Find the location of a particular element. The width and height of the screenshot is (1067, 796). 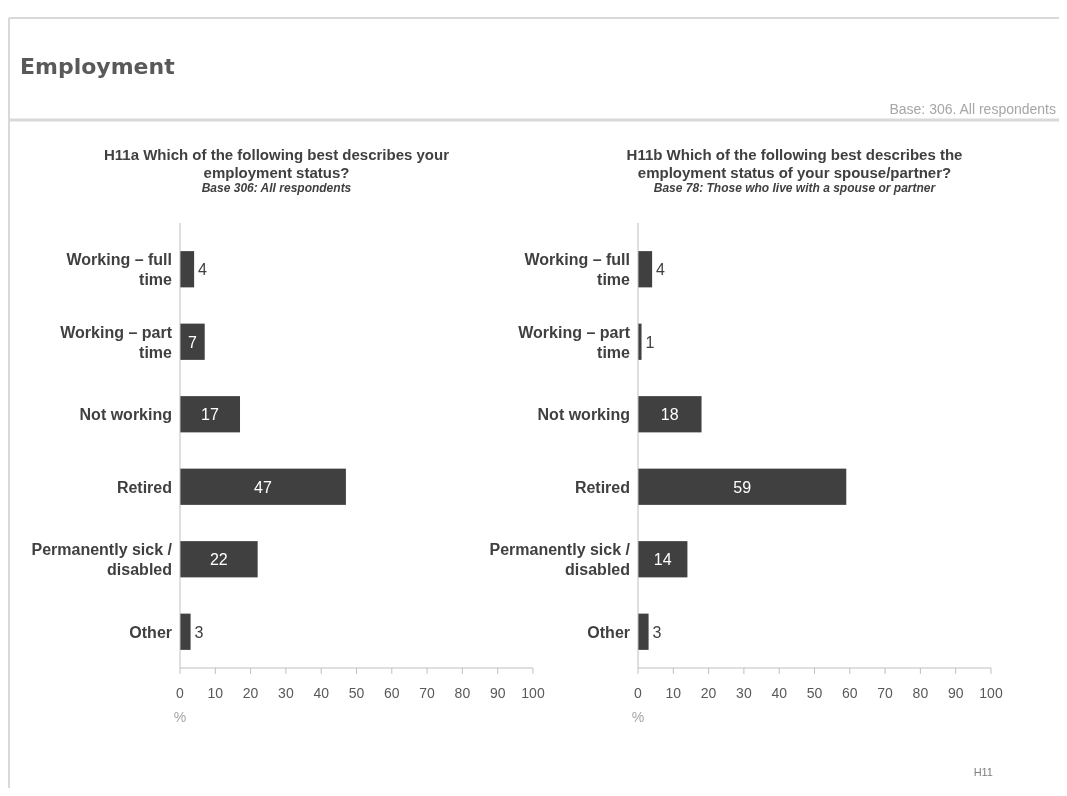

text: Employment is located at coordinates (98, 66).